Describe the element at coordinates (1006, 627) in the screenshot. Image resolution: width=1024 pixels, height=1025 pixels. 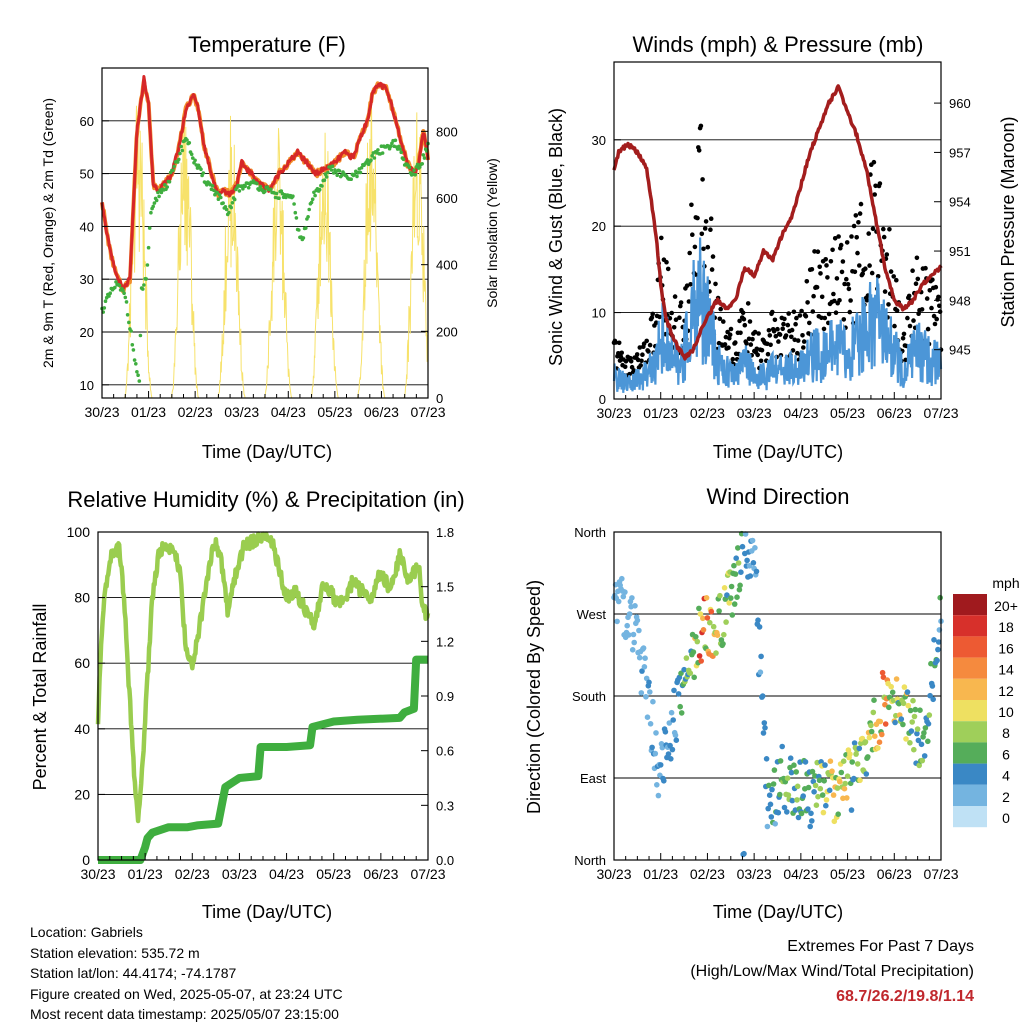
I see `legend-label: 18` at that location.